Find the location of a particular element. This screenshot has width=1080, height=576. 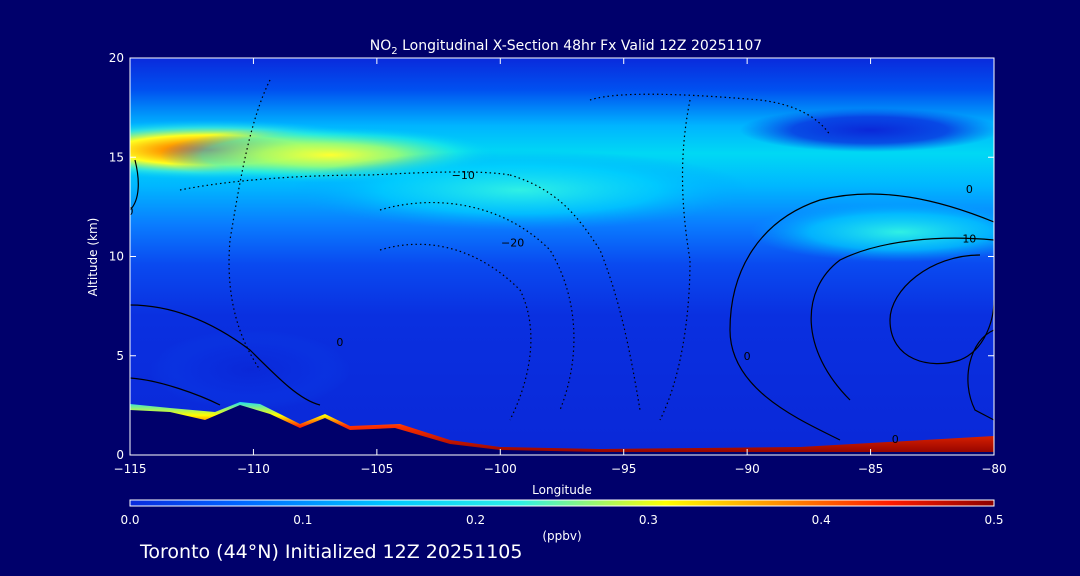

y-tick-label: 10 is located at coordinates (116, 257).